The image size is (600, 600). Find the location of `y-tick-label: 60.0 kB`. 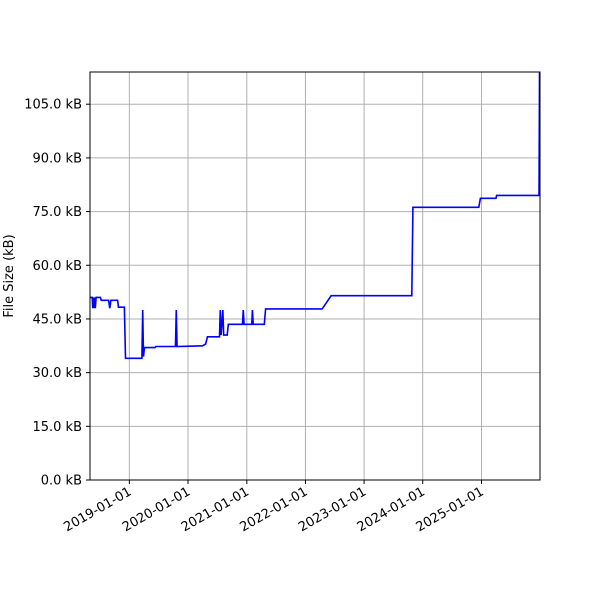

y-tick-label: 60.0 kB is located at coordinates (57, 266).